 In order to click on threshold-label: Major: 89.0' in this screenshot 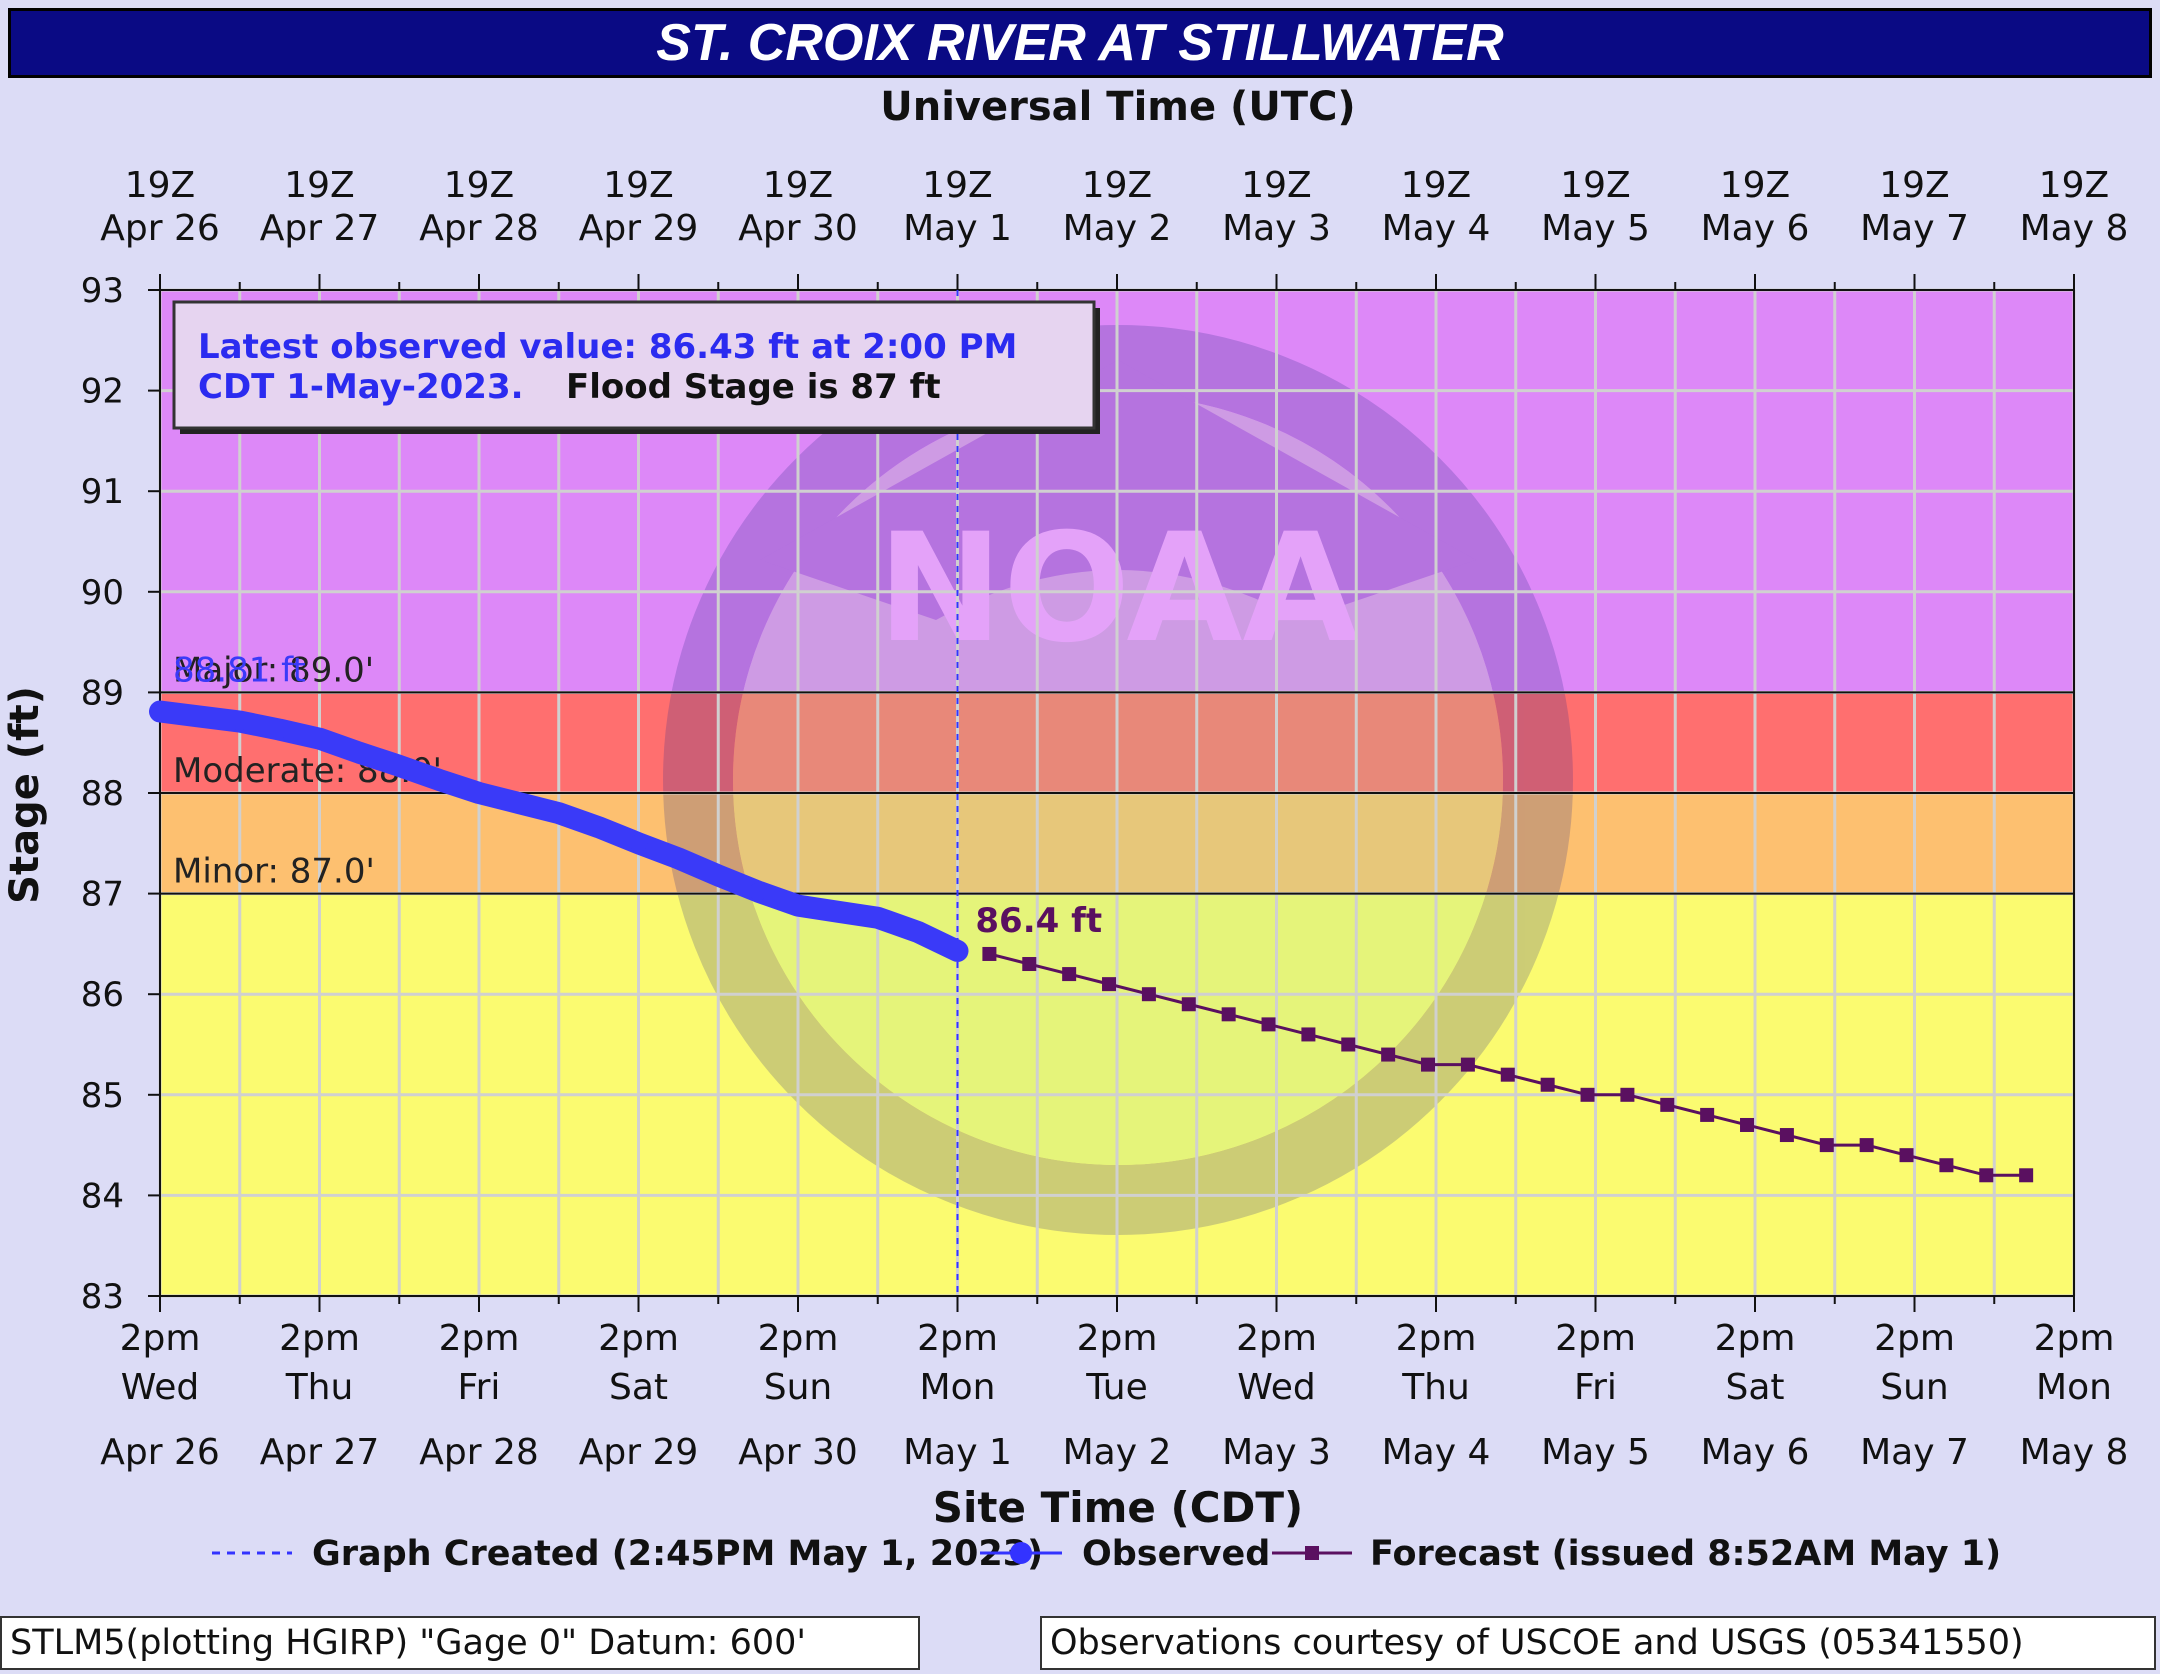, I will do `click(273, 670)`.